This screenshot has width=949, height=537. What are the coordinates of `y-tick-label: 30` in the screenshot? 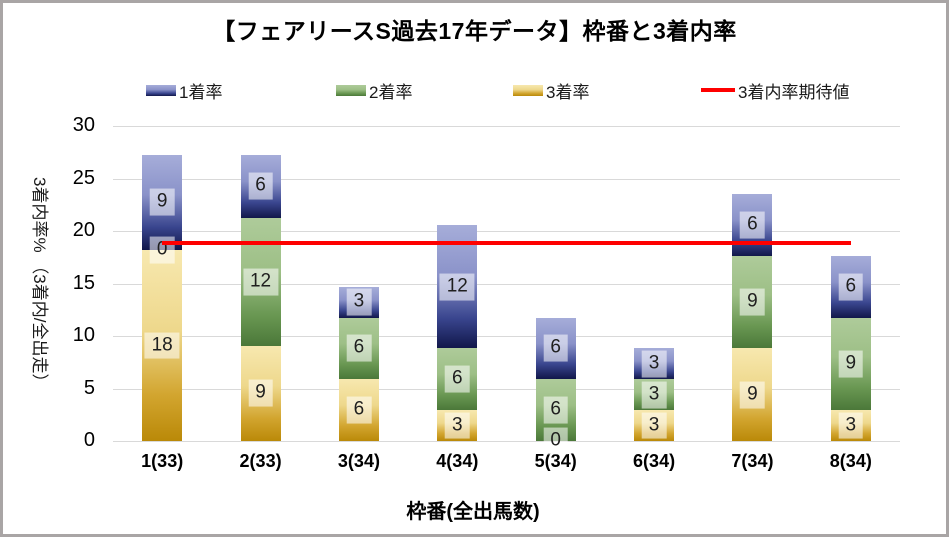 It's located at (83, 125).